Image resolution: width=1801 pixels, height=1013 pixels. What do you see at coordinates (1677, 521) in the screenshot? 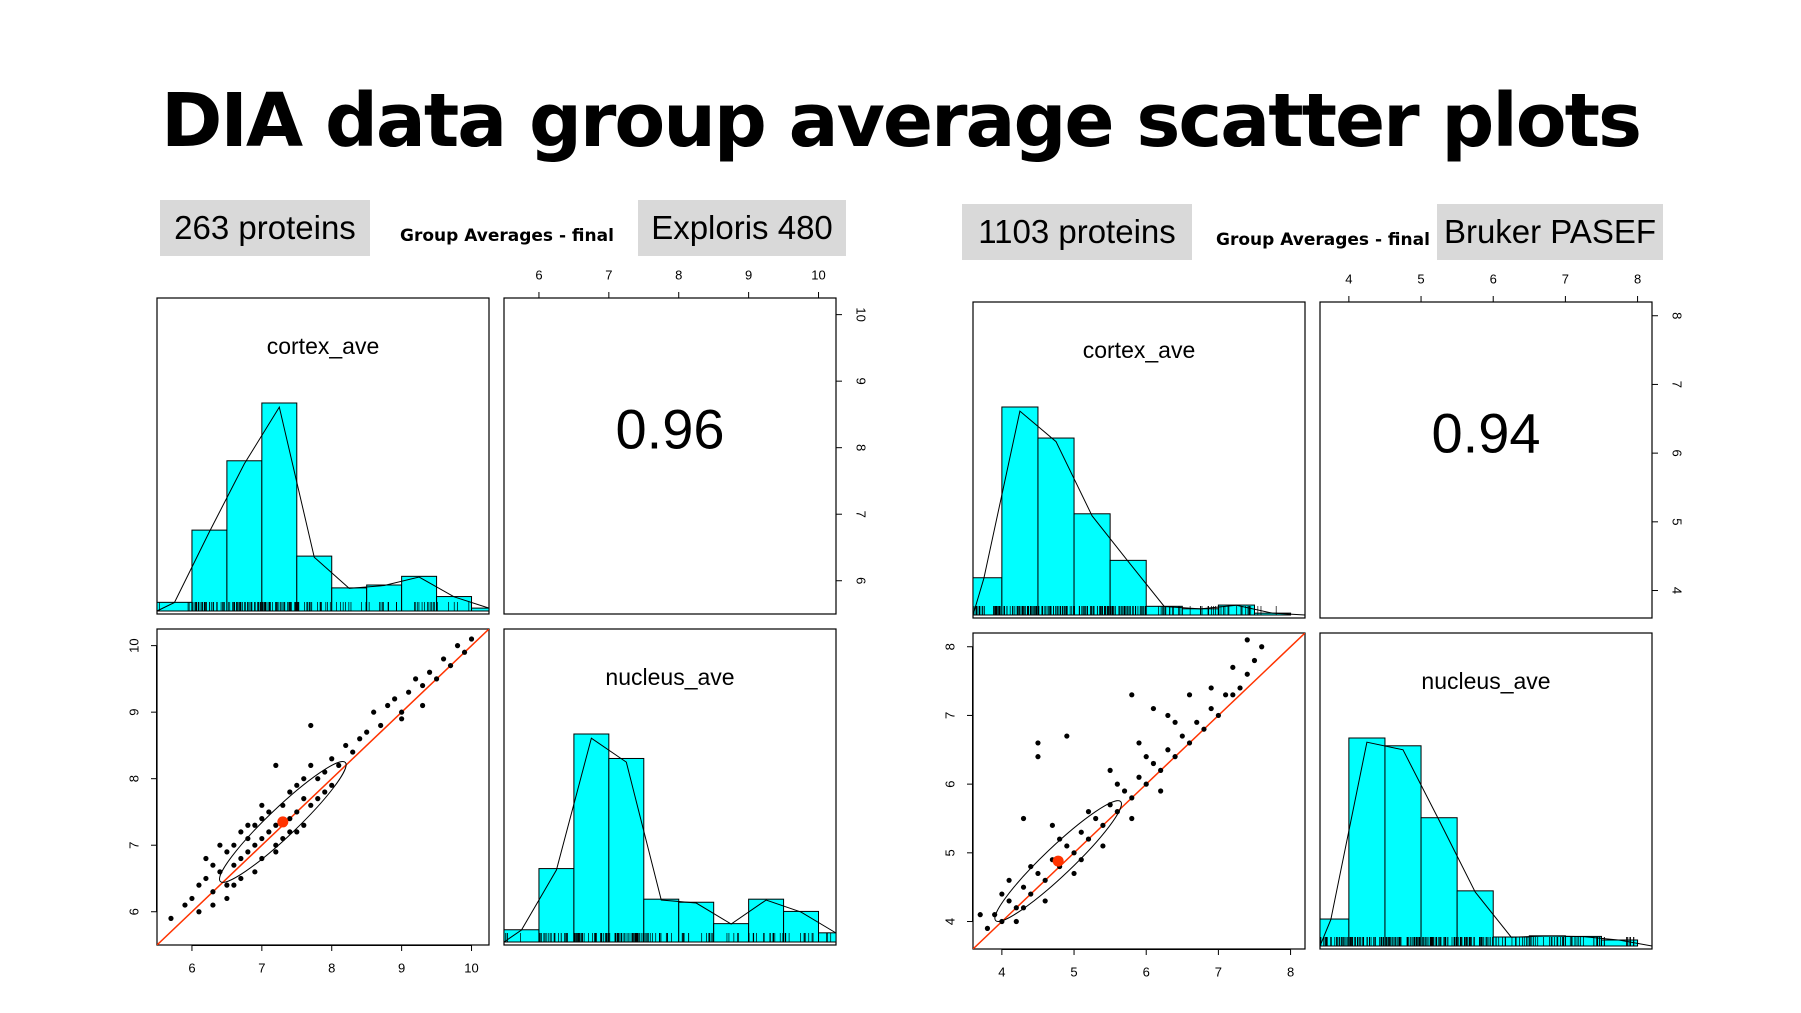
I see `right-right-axis-tick-label: 5` at bounding box center [1677, 521].